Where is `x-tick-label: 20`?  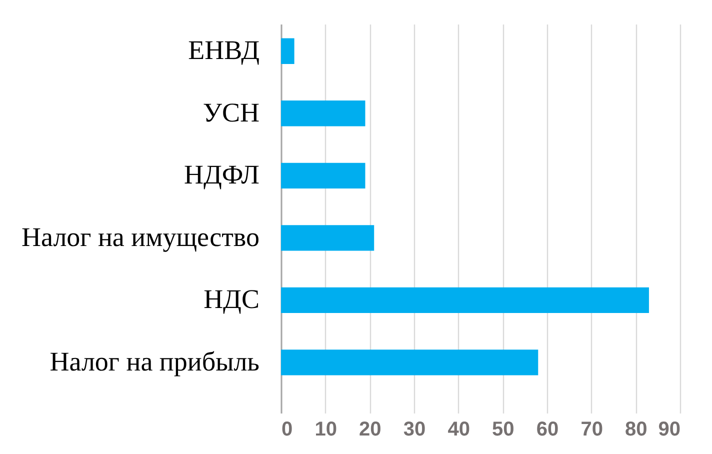 x-tick-label: 20 is located at coordinates (370, 429).